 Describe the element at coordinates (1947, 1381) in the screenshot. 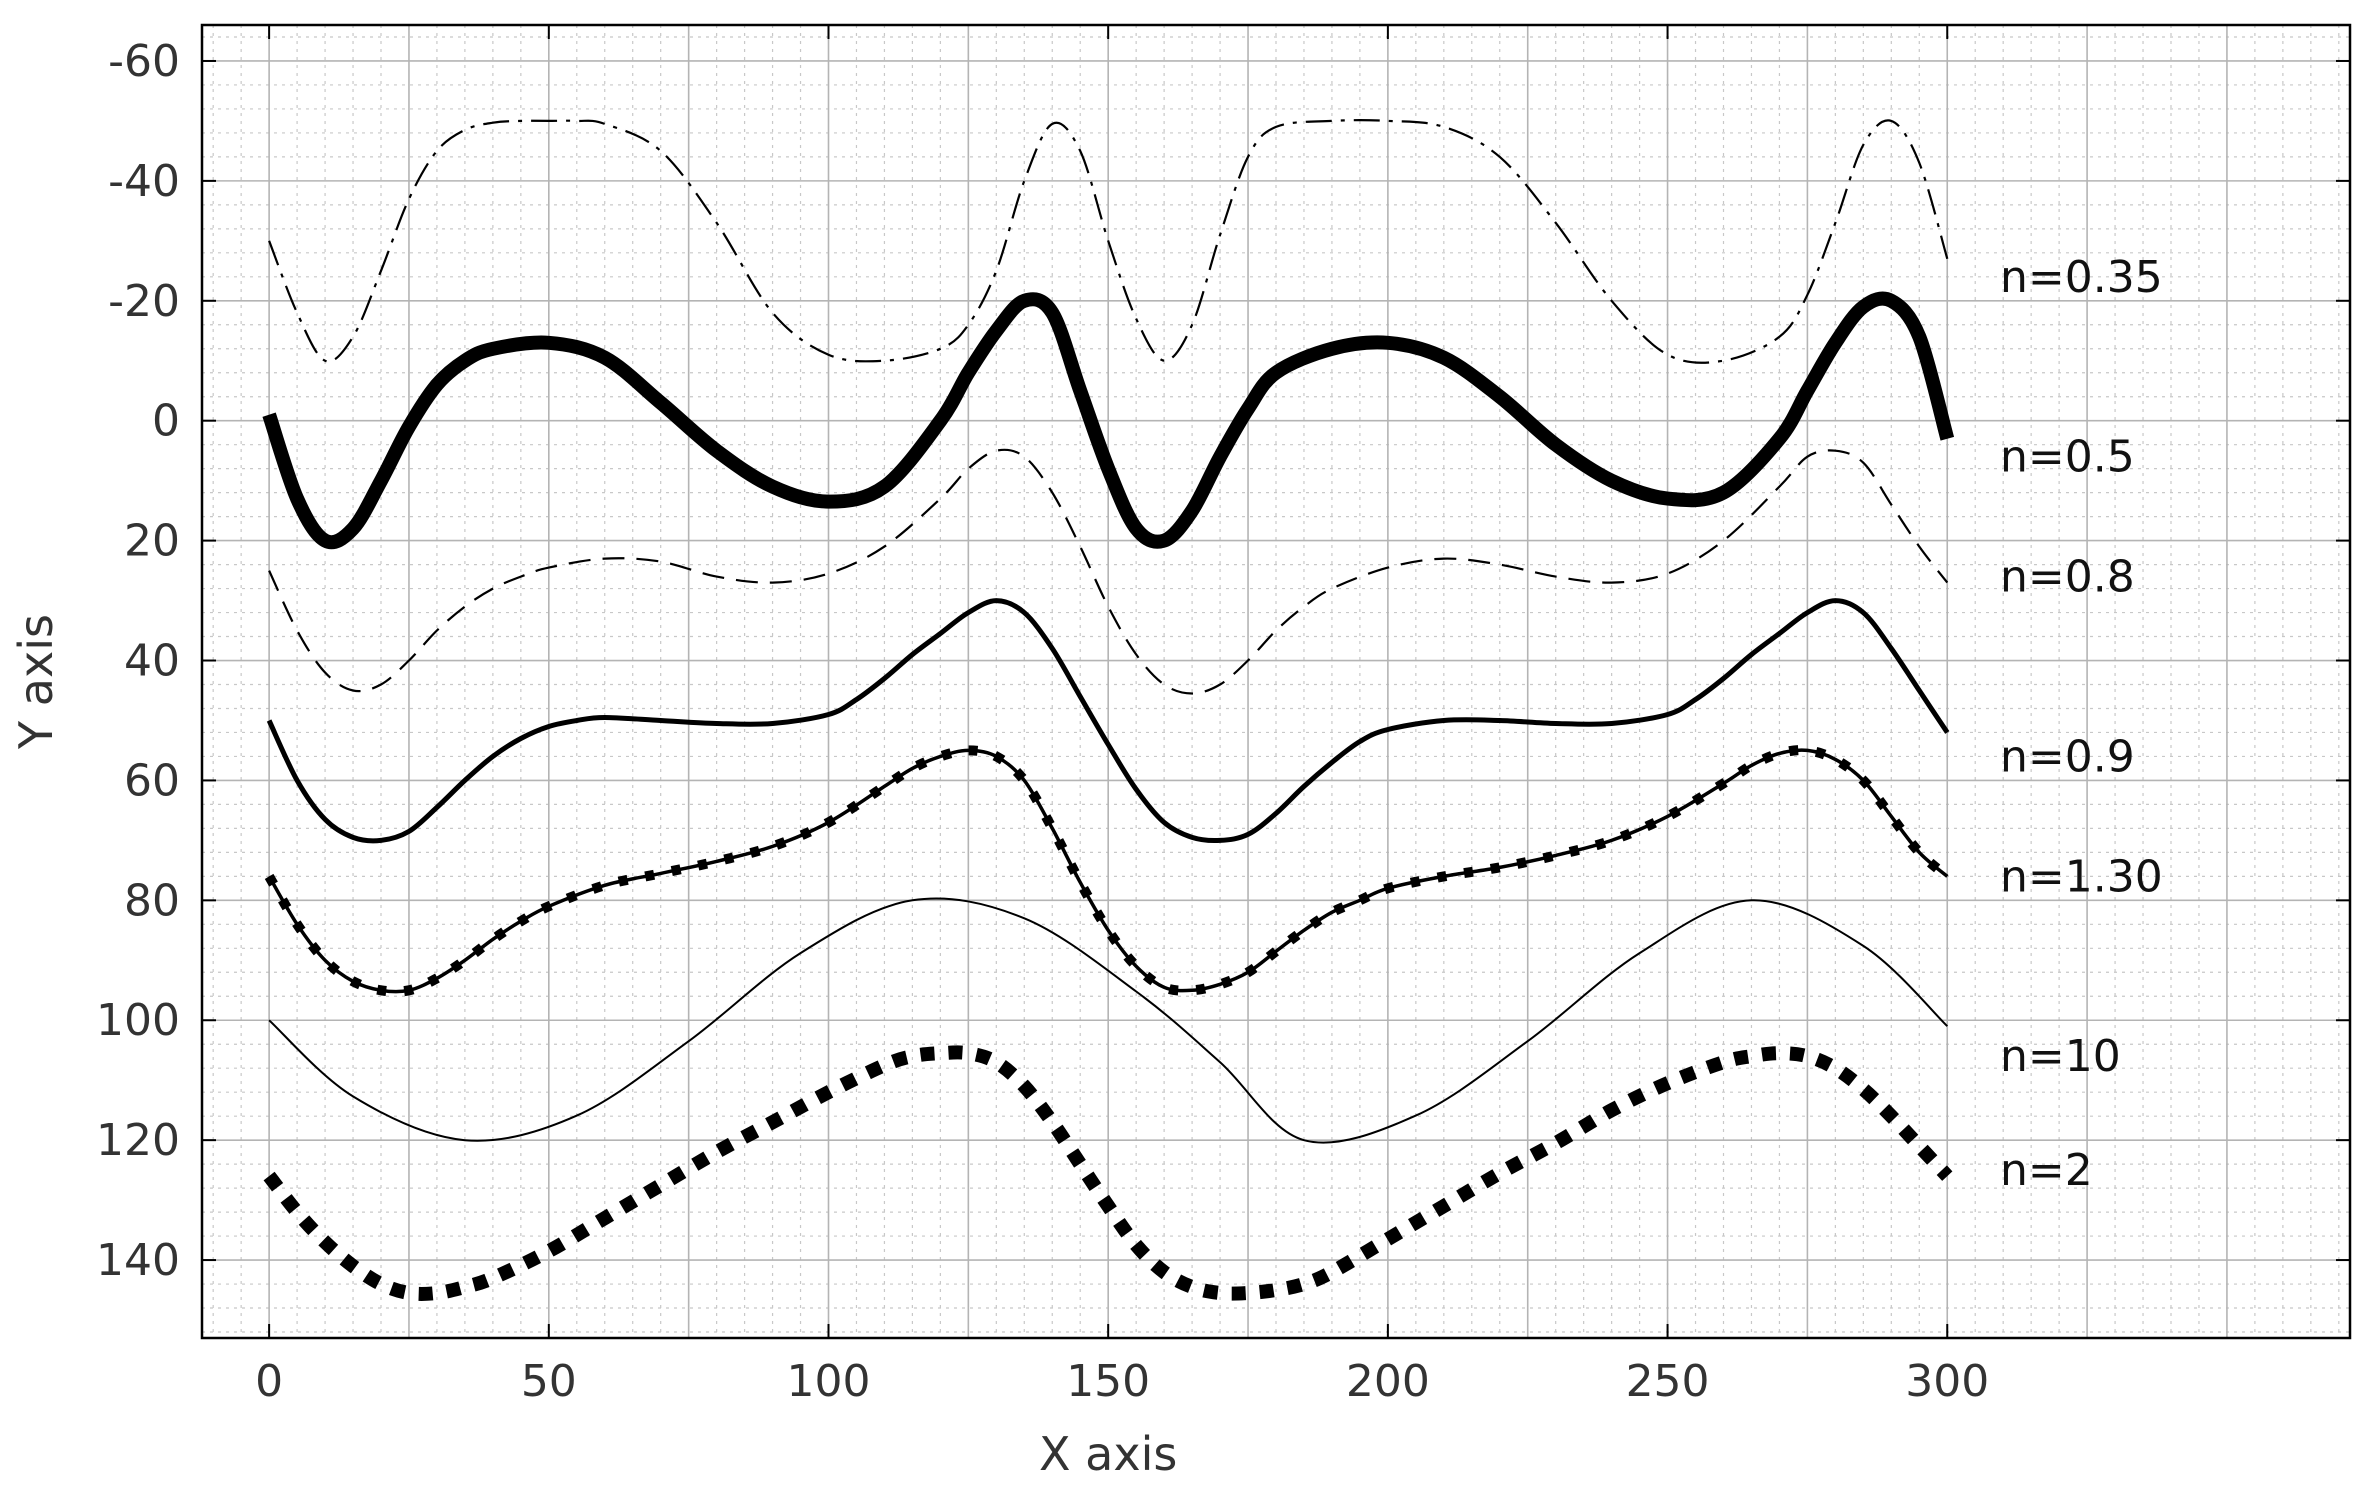

I see `x-tick-label: 300` at that location.